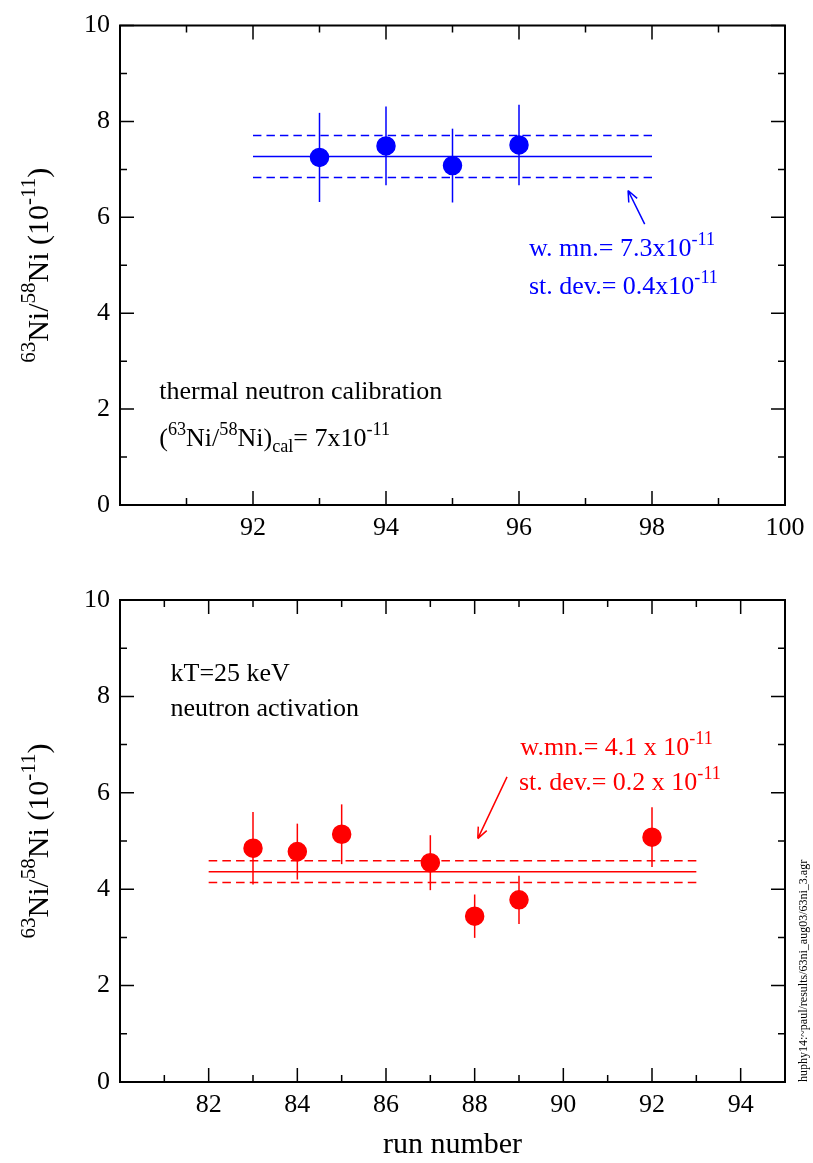 The image size is (813, 1163). I want to click on x-tick-label: 88, so click(474, 1104).